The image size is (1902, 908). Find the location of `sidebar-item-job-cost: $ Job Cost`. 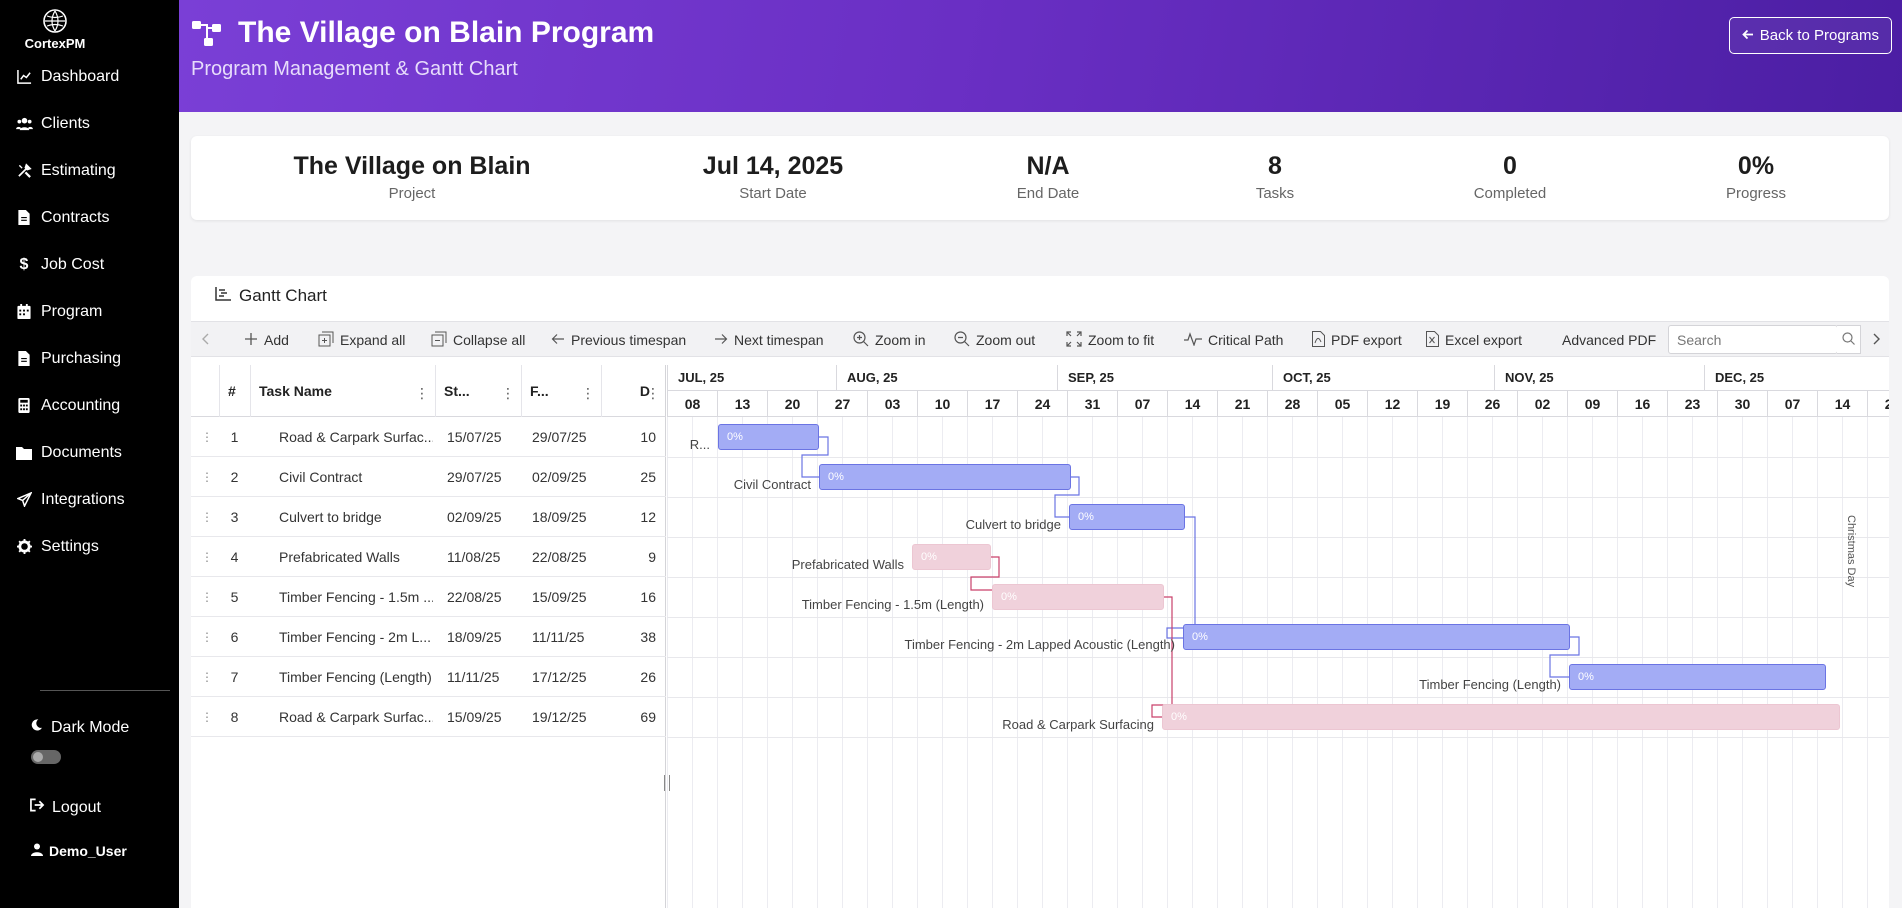

sidebar-item-job-cost: $ Job Cost is located at coordinates (89, 264).